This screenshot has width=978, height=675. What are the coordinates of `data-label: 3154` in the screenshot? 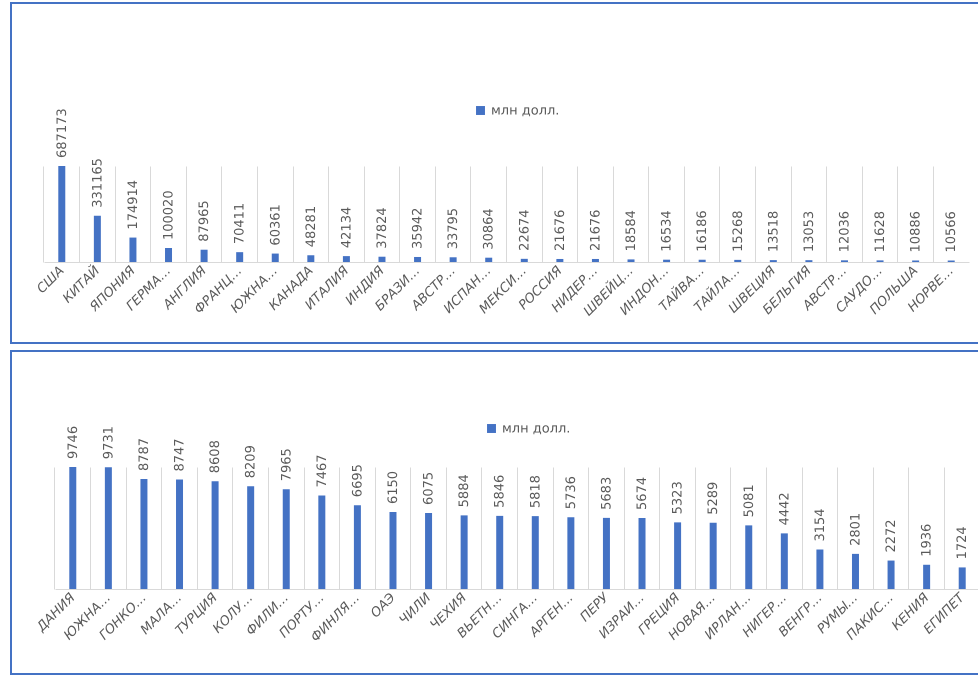 It's located at (820, 525).